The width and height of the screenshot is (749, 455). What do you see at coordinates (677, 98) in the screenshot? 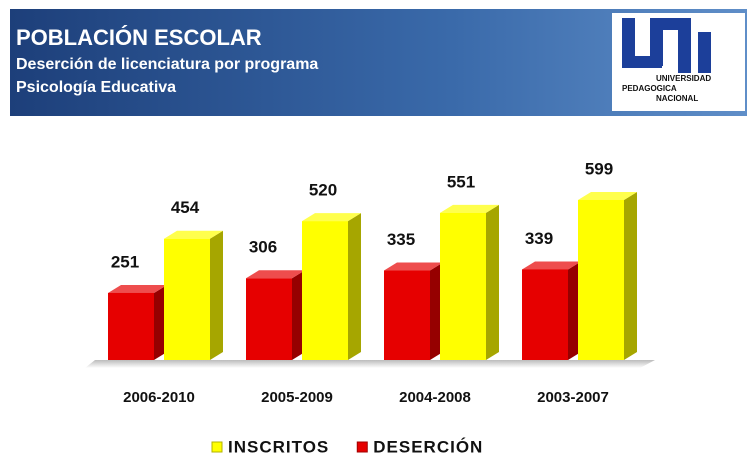
I see `logo-text: NACIONAL` at bounding box center [677, 98].